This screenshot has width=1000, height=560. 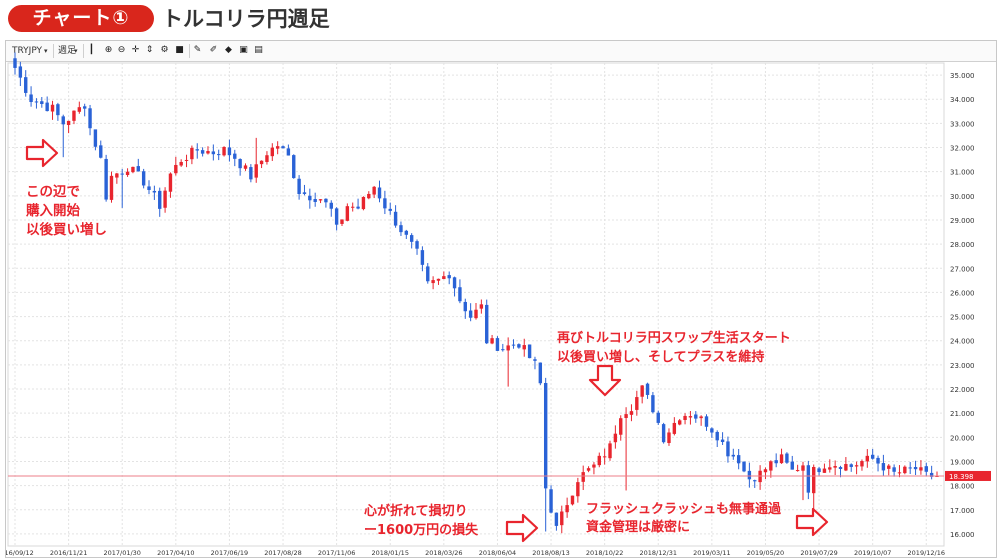 What do you see at coordinates (962, 535) in the screenshot?
I see `y-tick-label: 16.000` at bounding box center [962, 535].